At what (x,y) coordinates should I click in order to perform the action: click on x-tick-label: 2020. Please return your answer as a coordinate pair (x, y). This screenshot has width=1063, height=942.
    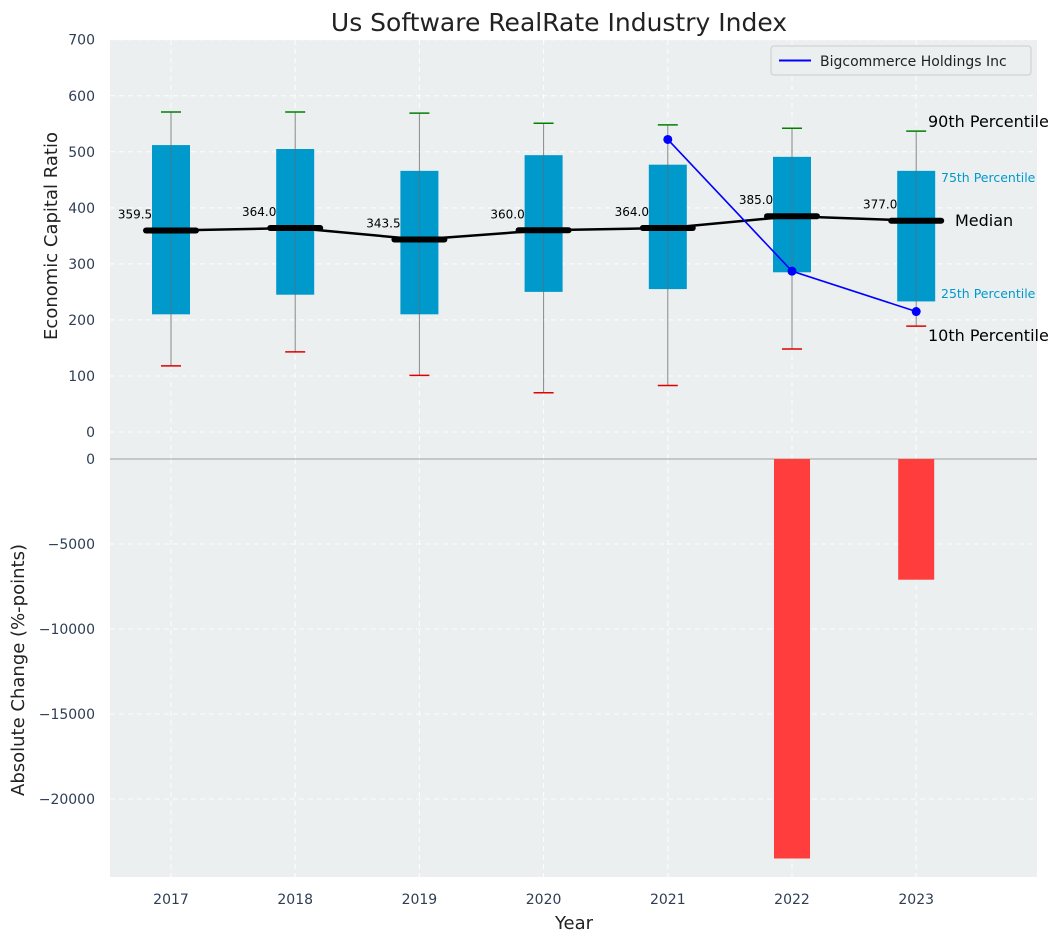
    Looking at the image, I should click on (544, 900).